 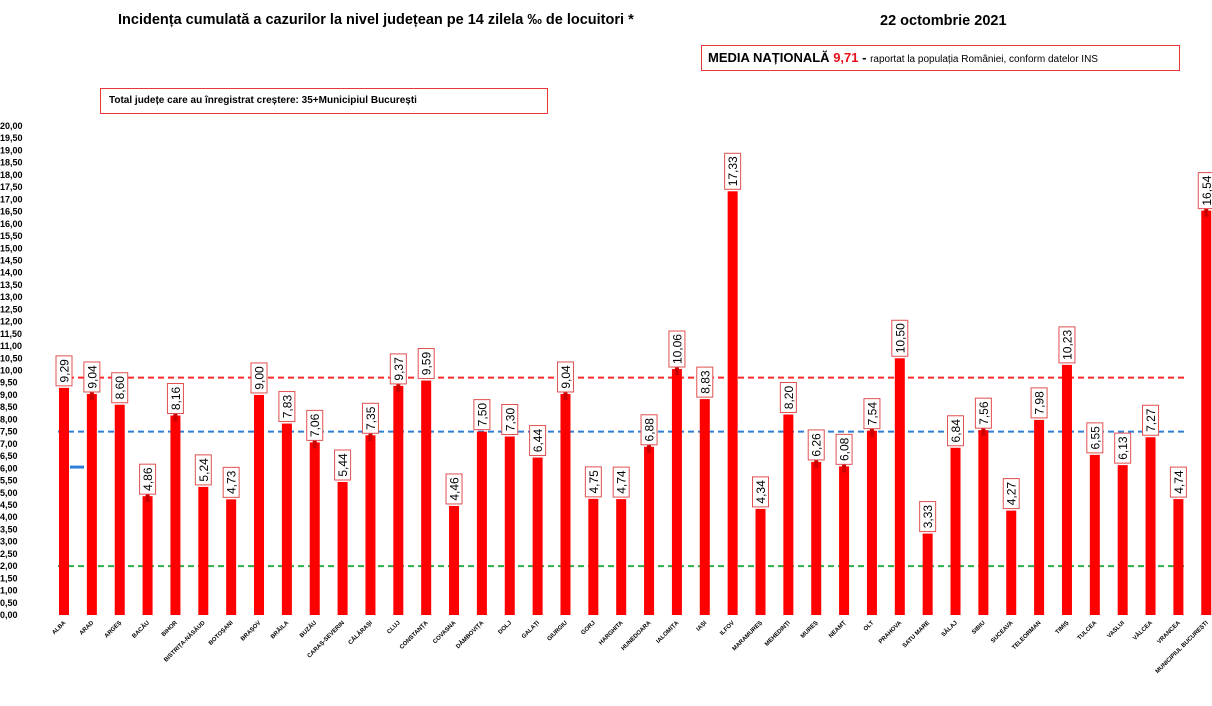 I want to click on data-label: 6,44, so click(x=538, y=441).